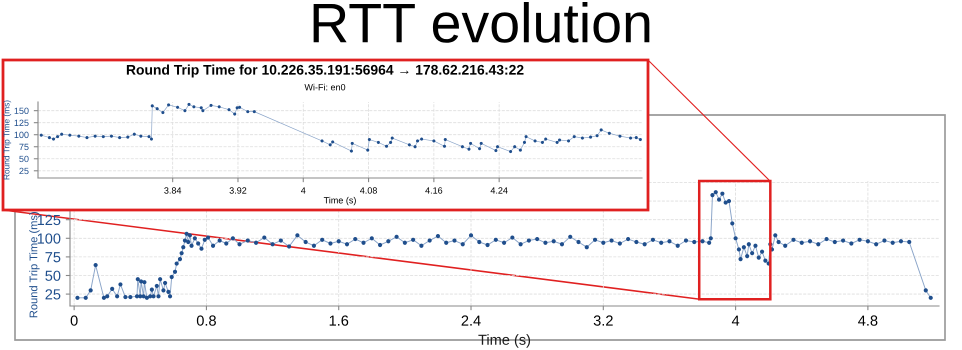 This screenshot has width=962, height=350. What do you see at coordinates (499, 190) in the screenshot?
I see `x-tick-label: 4.24` at bounding box center [499, 190].